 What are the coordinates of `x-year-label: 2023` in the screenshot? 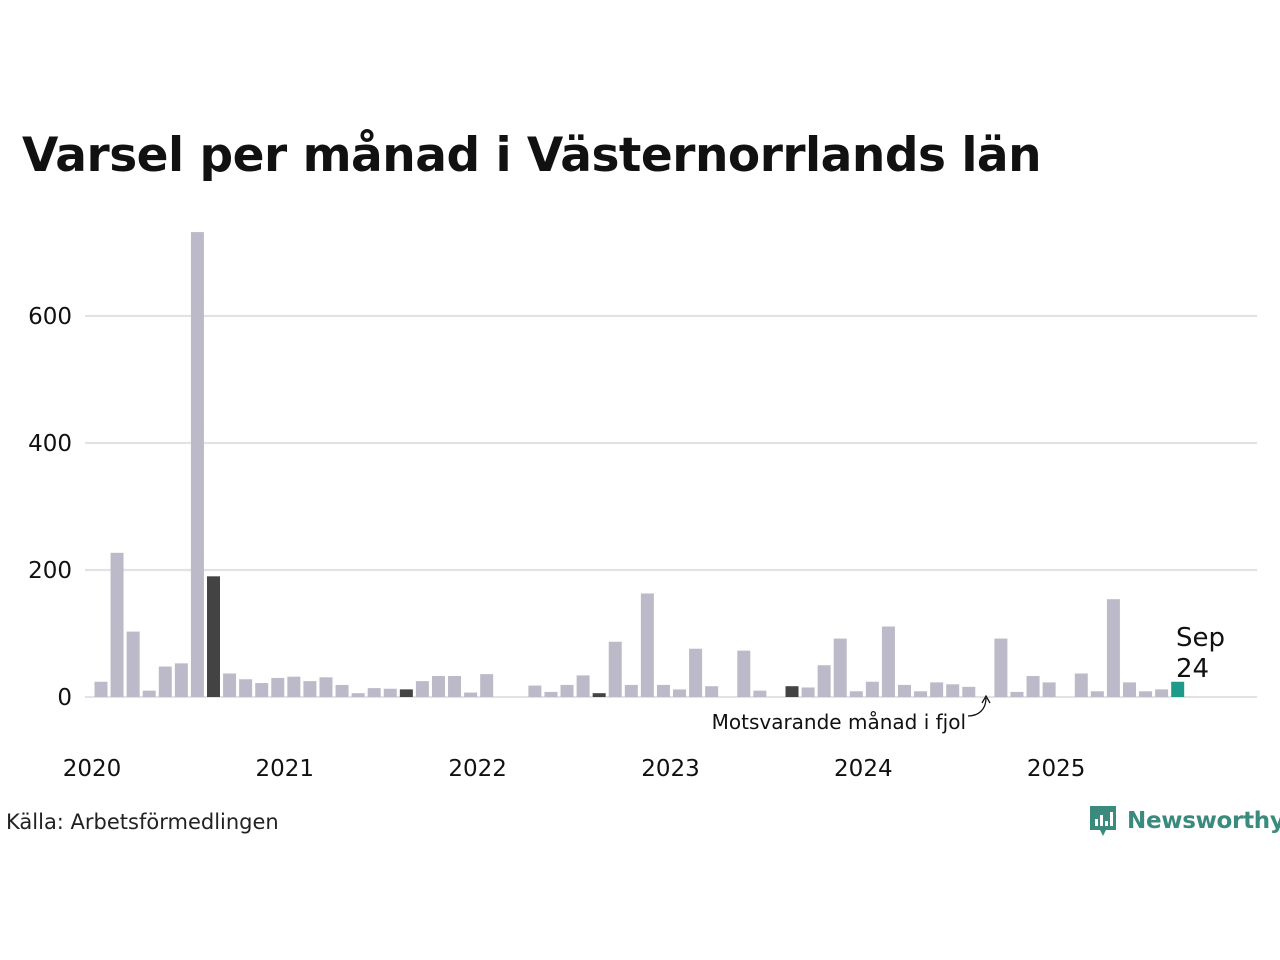 It's located at (670, 769).